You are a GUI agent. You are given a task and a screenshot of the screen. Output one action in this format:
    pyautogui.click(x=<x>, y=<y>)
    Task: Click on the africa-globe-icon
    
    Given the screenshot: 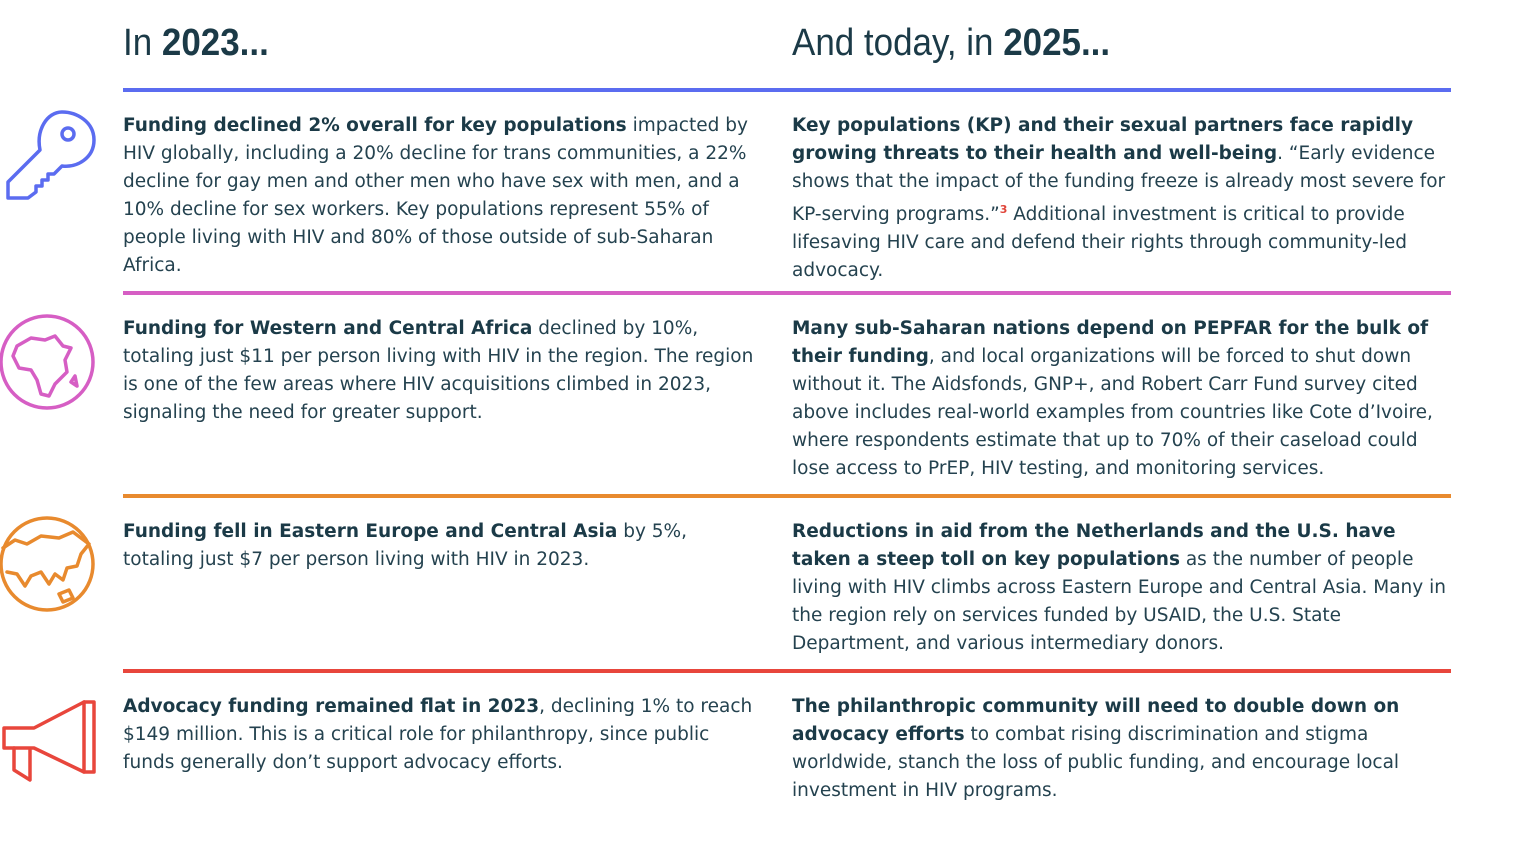 What is the action you would take?
    pyautogui.click(x=48, y=362)
    